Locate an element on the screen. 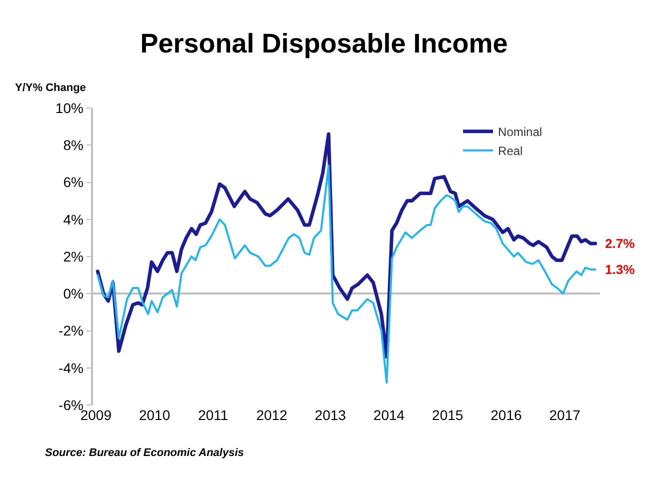 This screenshot has width=648, height=477. source-note: Source: Bureau of Economic Analysis is located at coordinates (144, 453).